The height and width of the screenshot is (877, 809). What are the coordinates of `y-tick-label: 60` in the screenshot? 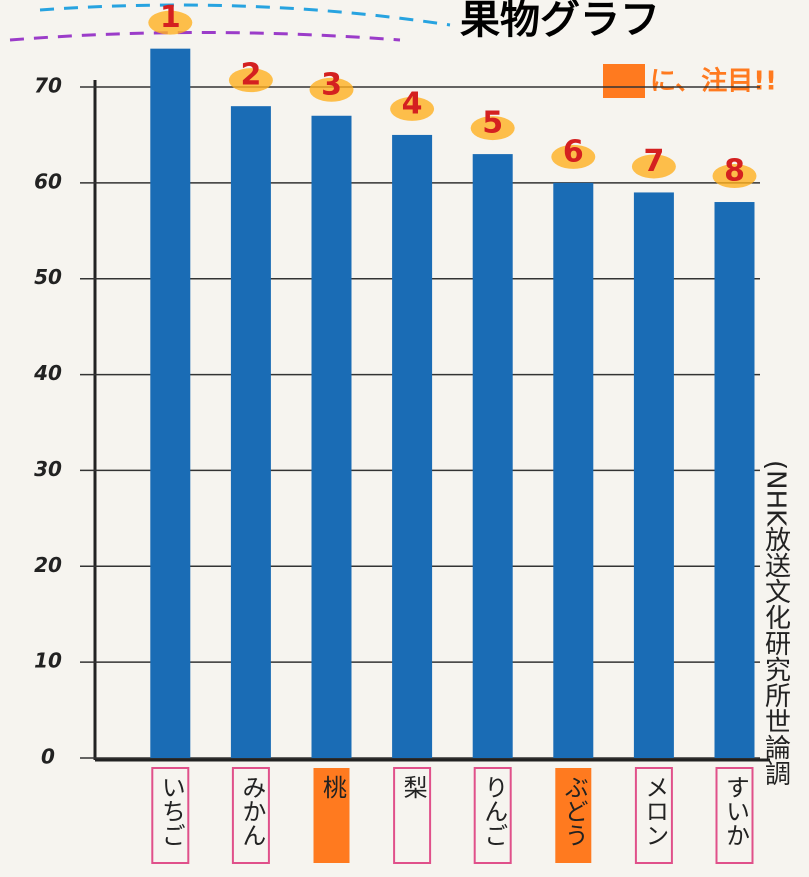 It's located at (48, 181).